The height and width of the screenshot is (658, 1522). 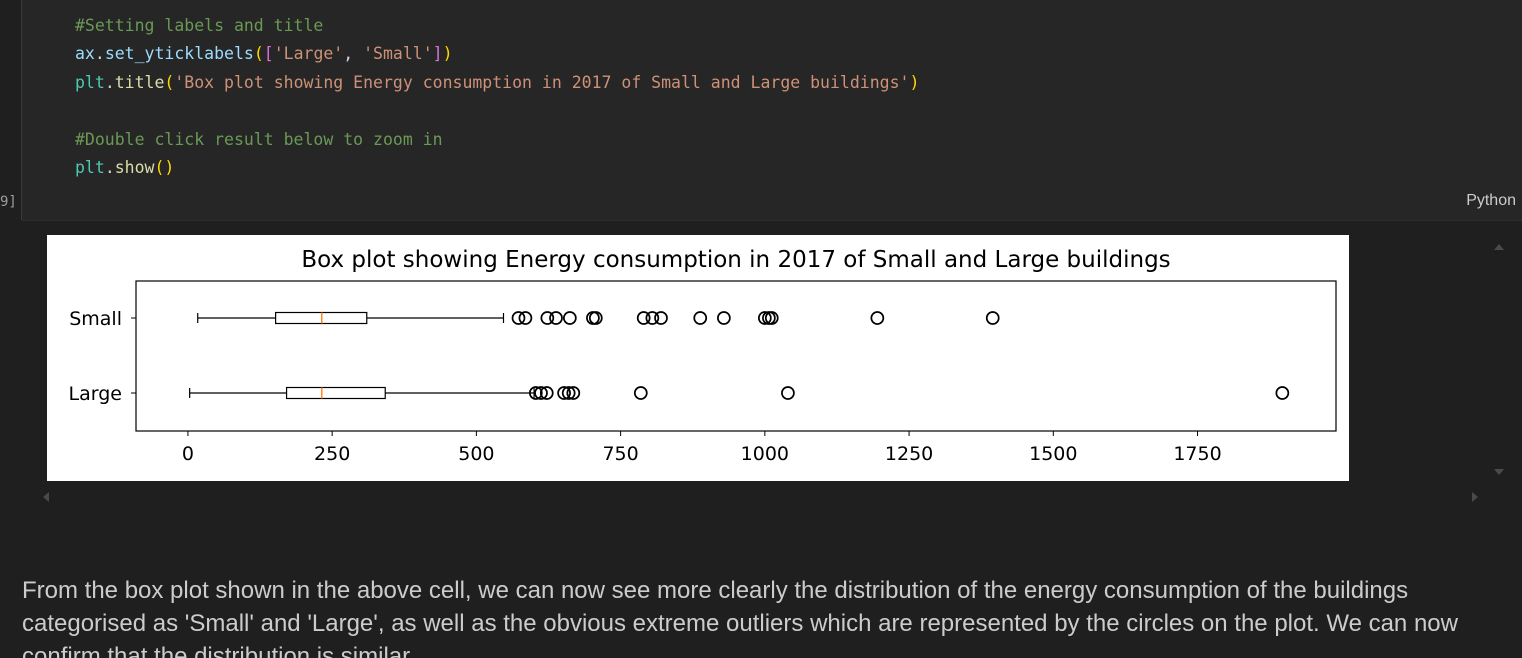 What do you see at coordinates (437, 53) in the screenshot?
I see `code-token: ]` at bounding box center [437, 53].